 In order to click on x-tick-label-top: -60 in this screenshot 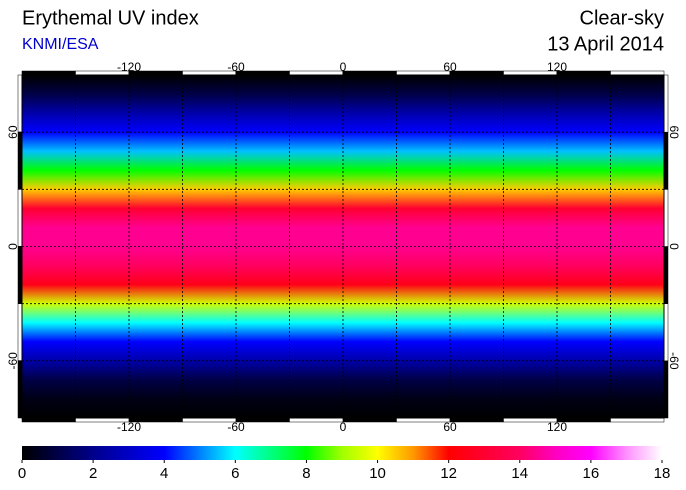, I will do `click(236, 67)`.